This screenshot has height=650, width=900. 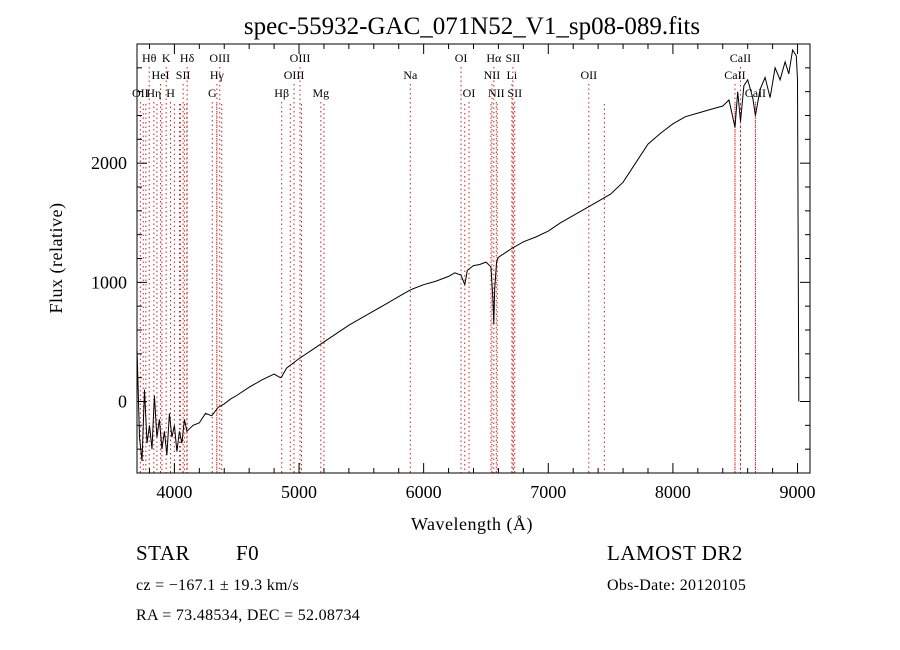 What do you see at coordinates (56, 258) in the screenshot?
I see `y-axis-label: Flux (relative)` at bounding box center [56, 258].